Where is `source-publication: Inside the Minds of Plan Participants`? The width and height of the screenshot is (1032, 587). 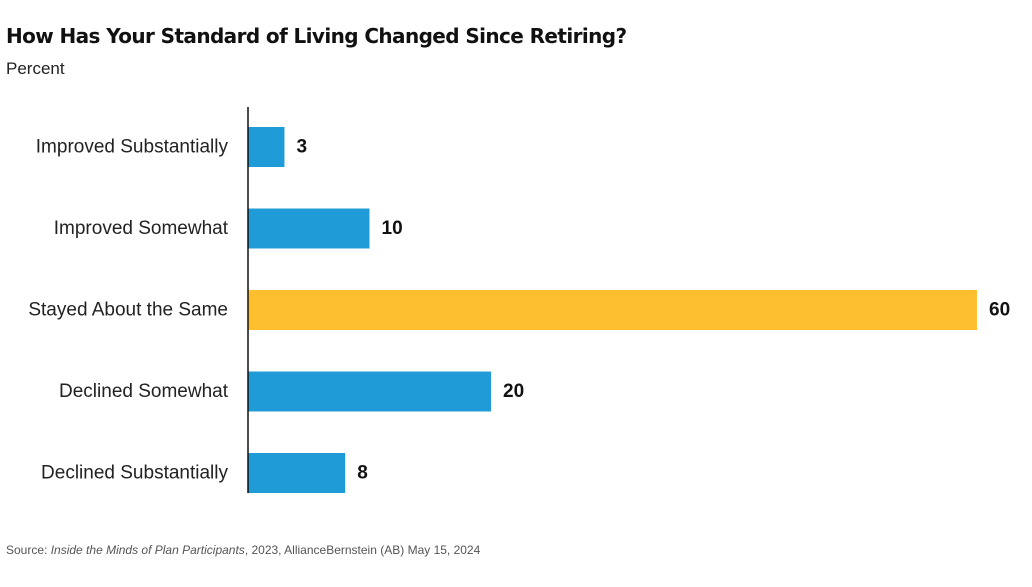 source-publication: Inside the Minds of Plan Participants is located at coordinates (147, 550).